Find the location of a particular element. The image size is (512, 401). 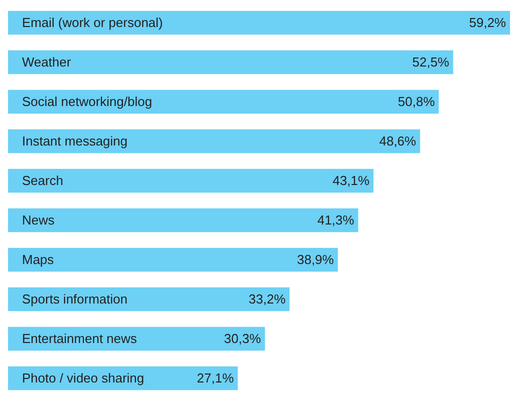

data-label: 27,1% is located at coordinates (215, 378).